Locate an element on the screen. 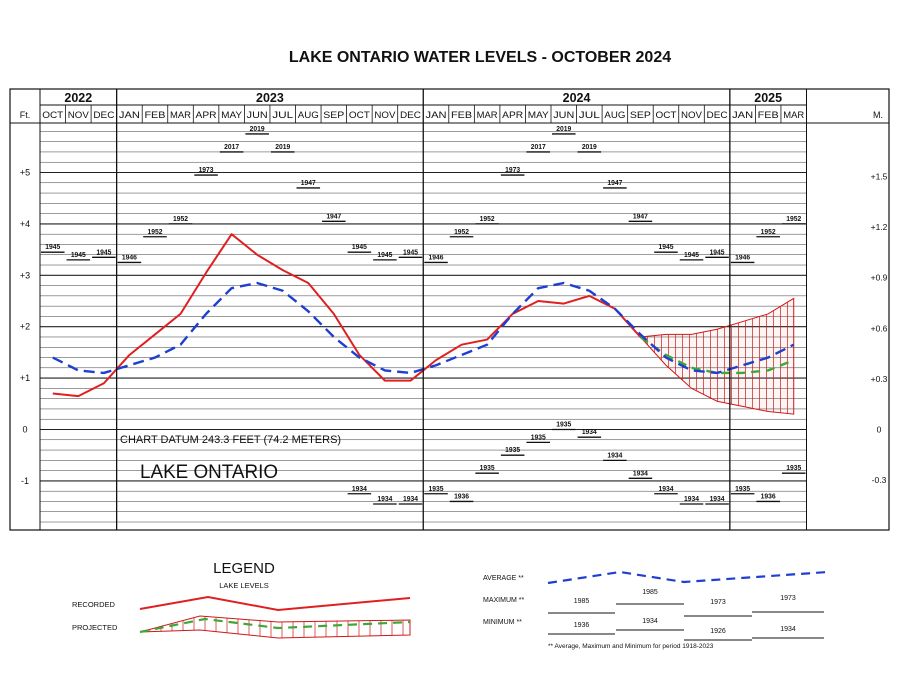  legend-average-label: AVERAGE ** is located at coordinates (503, 578).